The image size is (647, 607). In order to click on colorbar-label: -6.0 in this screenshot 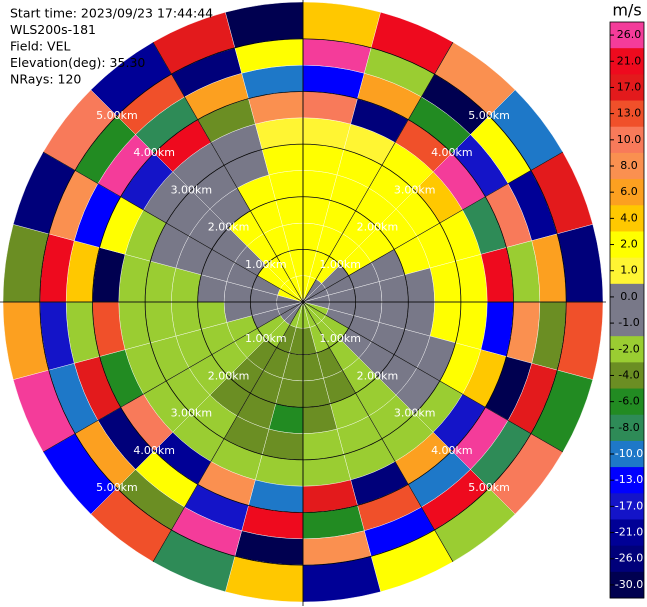, I will do `click(628, 401)`.